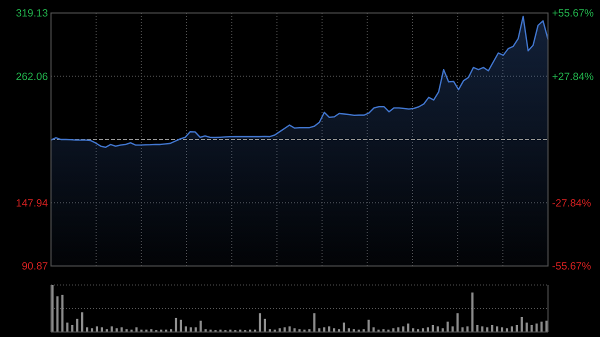 This screenshot has height=337, width=600. I want to click on y2-tick-label: +27.84%, so click(573, 76).